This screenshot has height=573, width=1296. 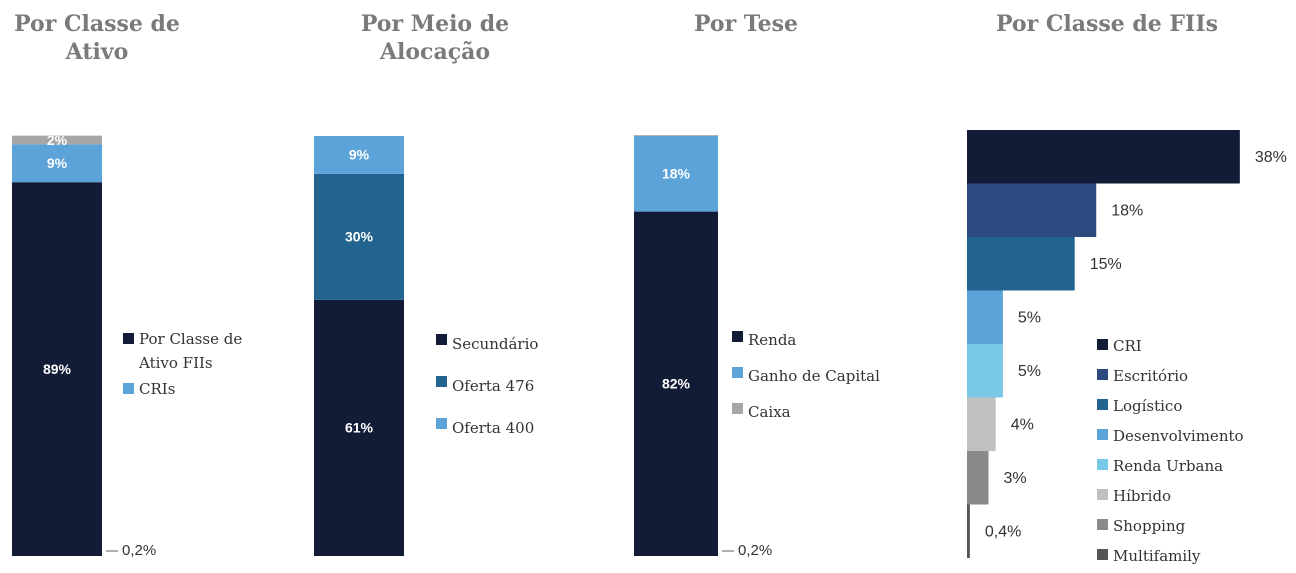 I want to click on legend-item: Renda Urbana, so click(x=1196, y=466).